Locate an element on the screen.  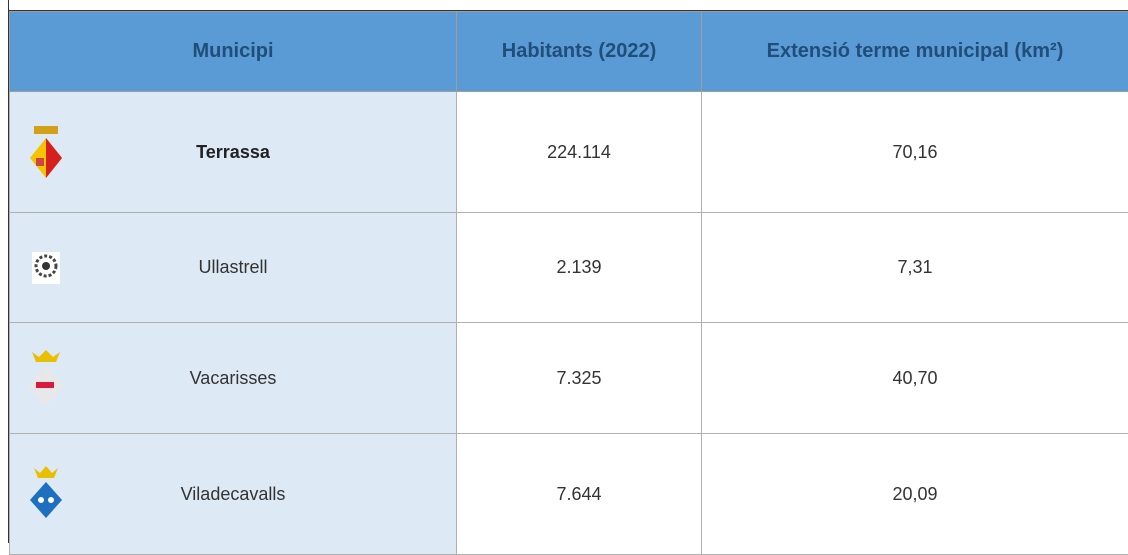
municipality: Ullastrell is located at coordinates (232, 267).